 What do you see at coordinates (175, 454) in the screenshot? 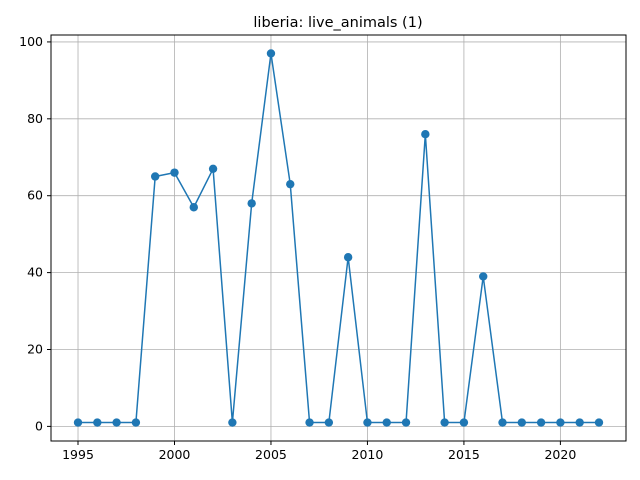
I see `x-tick-label: 2000` at bounding box center [175, 454].